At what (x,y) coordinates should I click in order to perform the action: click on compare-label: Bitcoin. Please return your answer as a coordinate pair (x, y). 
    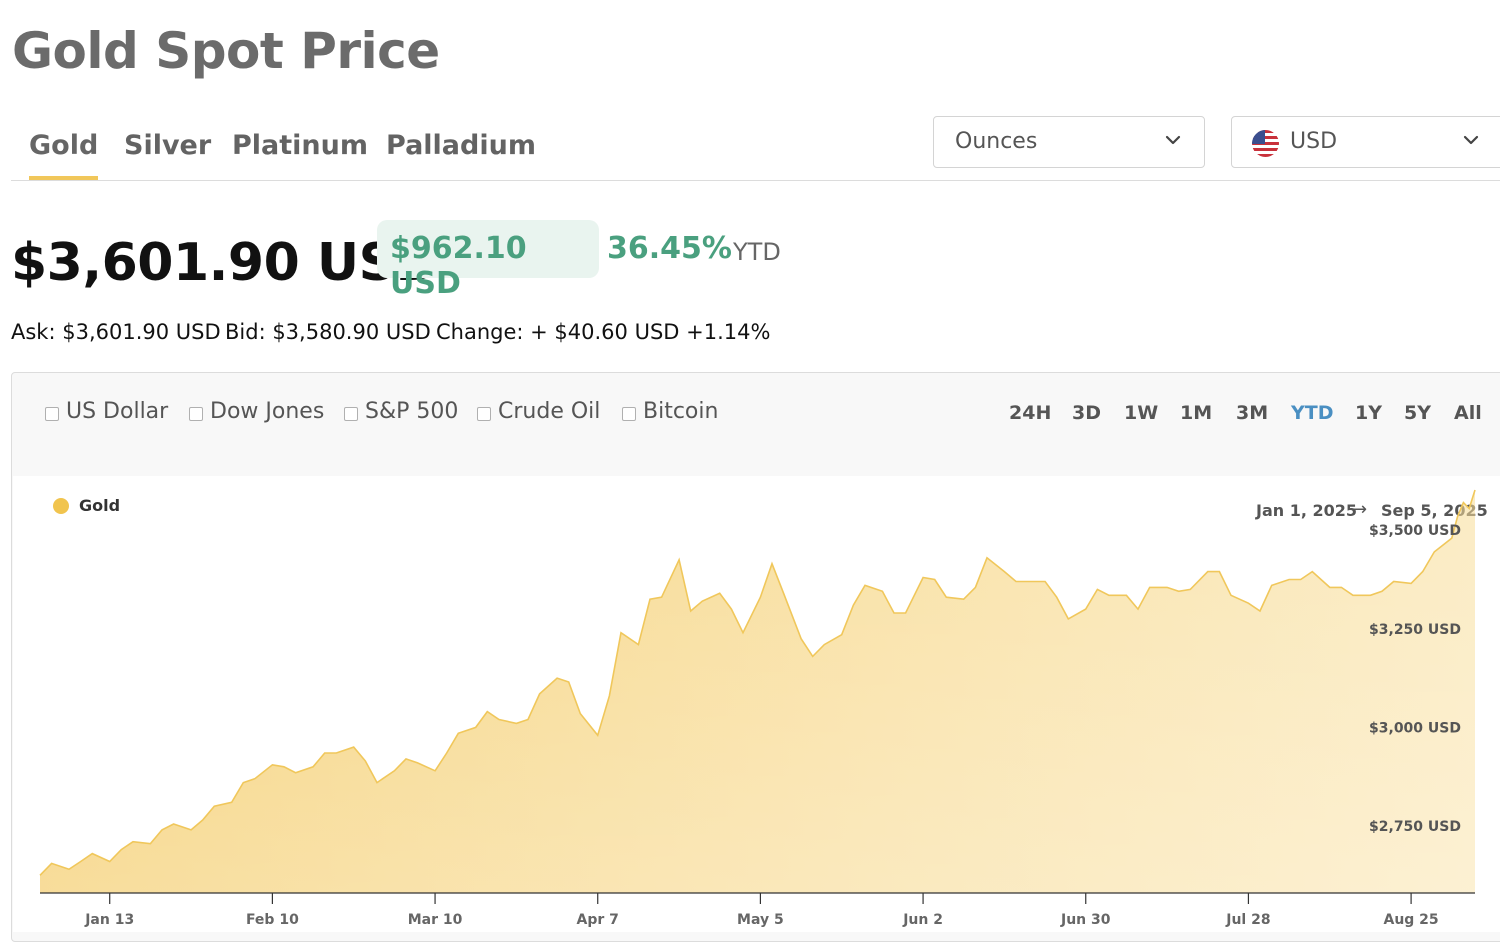
    Looking at the image, I should click on (681, 411).